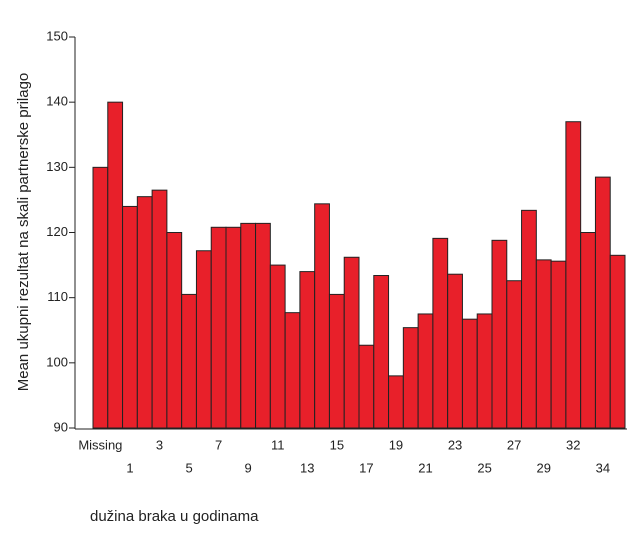  I want to click on y-tick-label: 90, so click(61, 426).